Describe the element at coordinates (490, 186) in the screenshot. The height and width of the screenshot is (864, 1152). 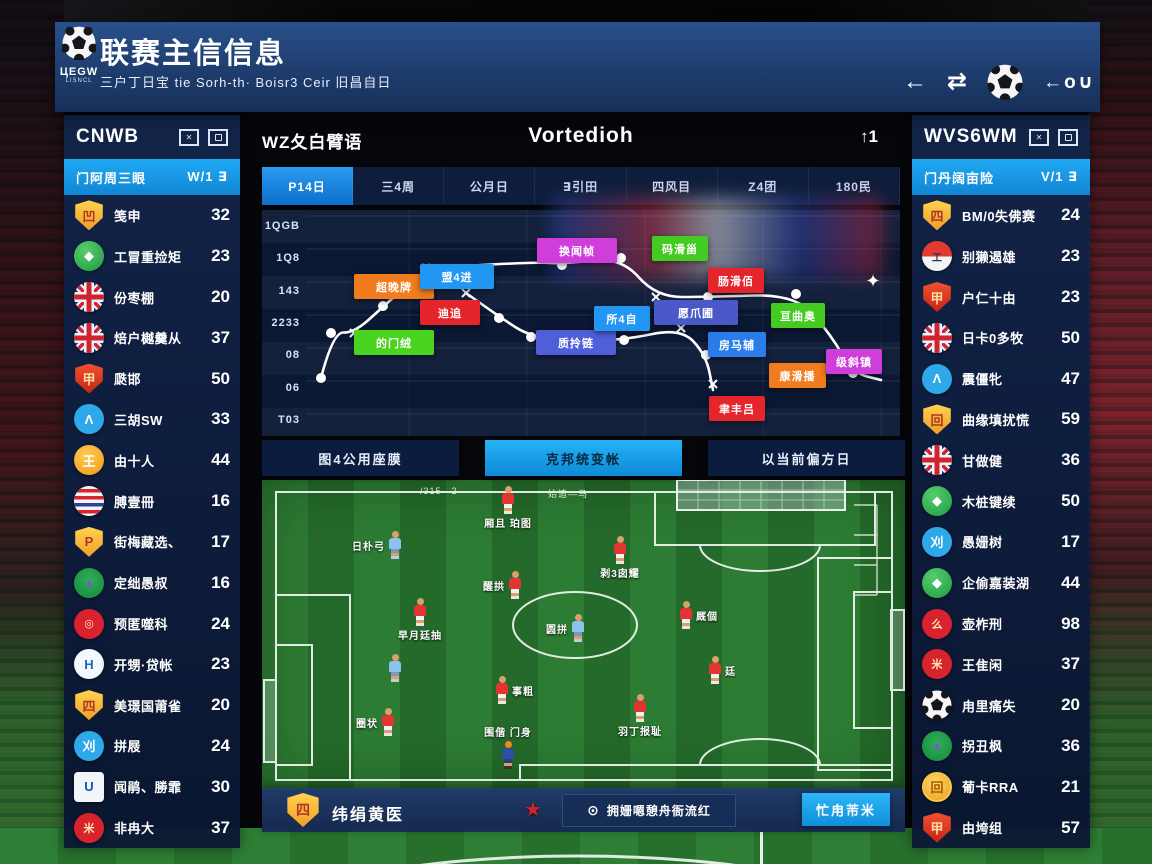
I see `week-tab: 公月日` at that location.